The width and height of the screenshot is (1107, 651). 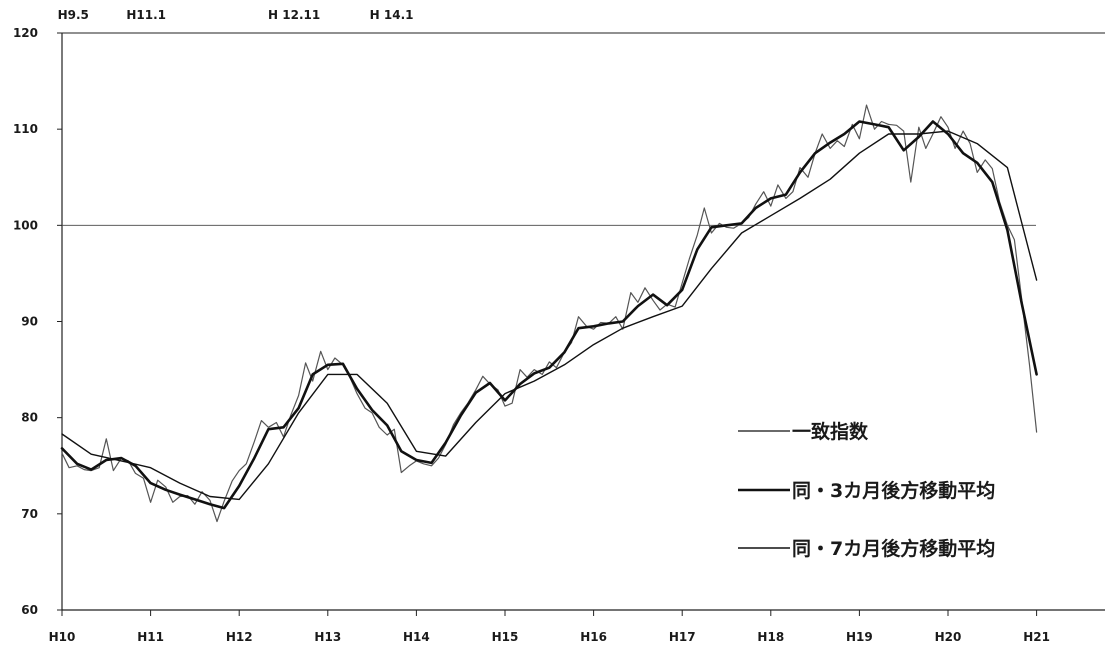 I want to click on y-tick-label: 120, so click(x=25, y=33).